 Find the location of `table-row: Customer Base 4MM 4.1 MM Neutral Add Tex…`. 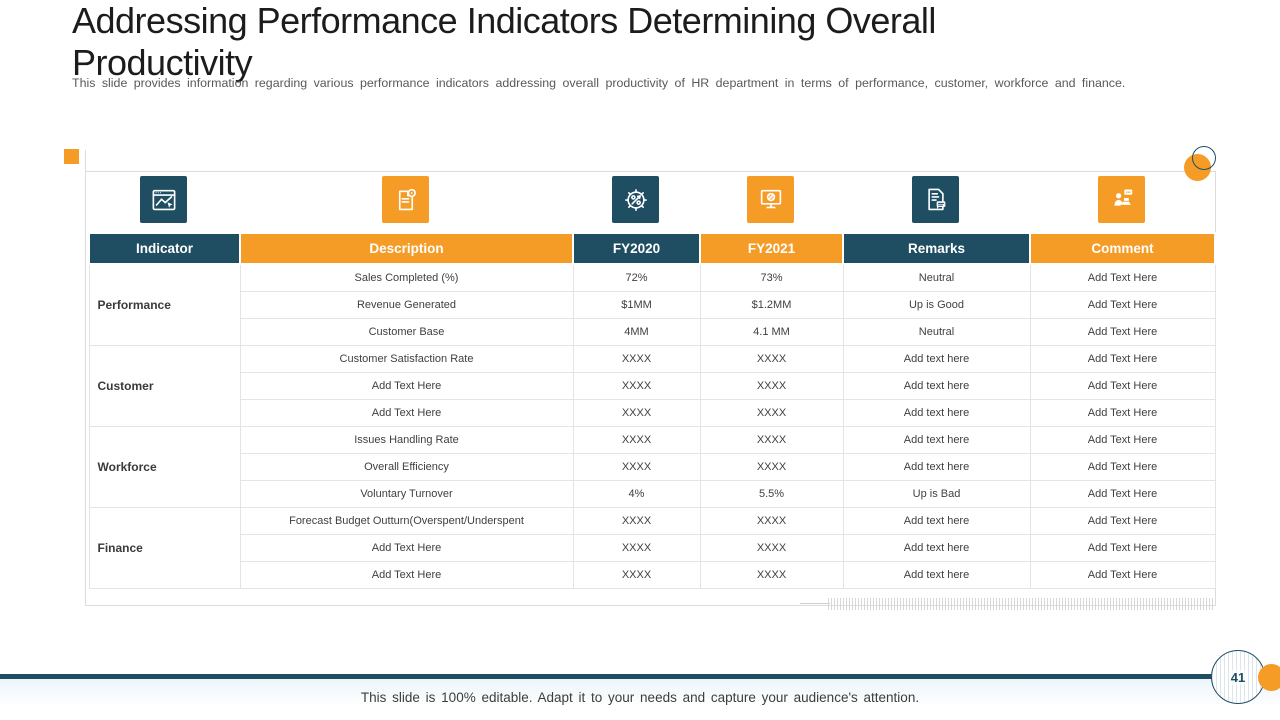

table-row: Customer Base 4MM 4.1 MM Neutral Add Tex… is located at coordinates (652, 332).